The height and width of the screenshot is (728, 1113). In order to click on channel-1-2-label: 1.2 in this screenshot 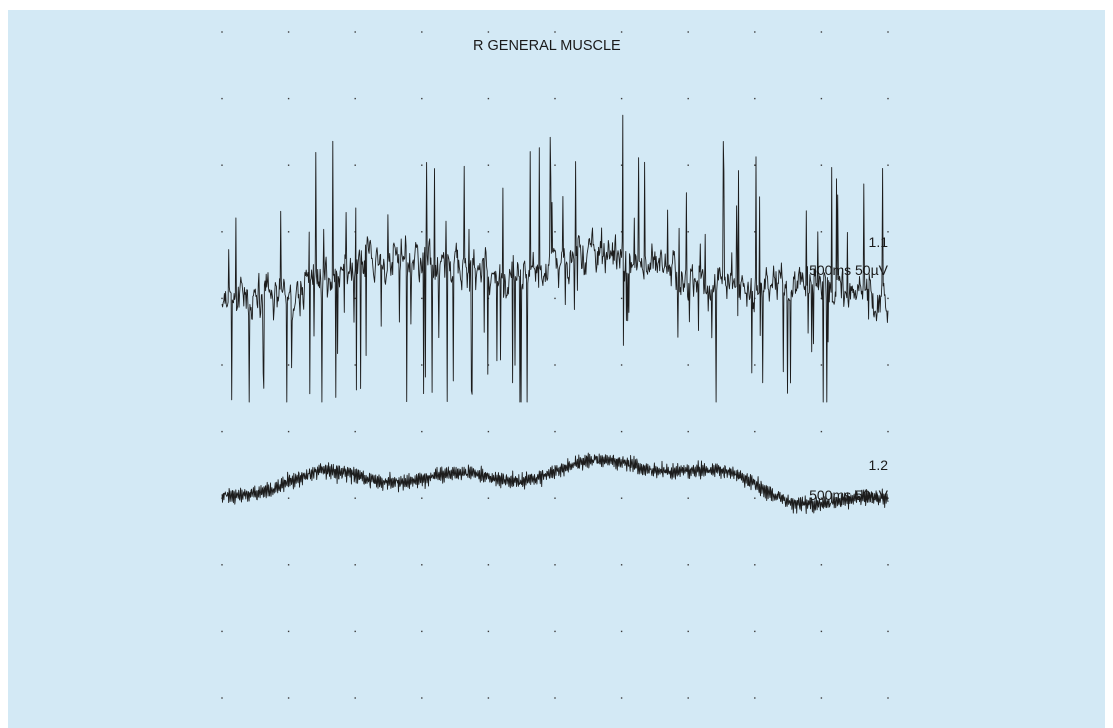, I will do `click(879, 465)`.